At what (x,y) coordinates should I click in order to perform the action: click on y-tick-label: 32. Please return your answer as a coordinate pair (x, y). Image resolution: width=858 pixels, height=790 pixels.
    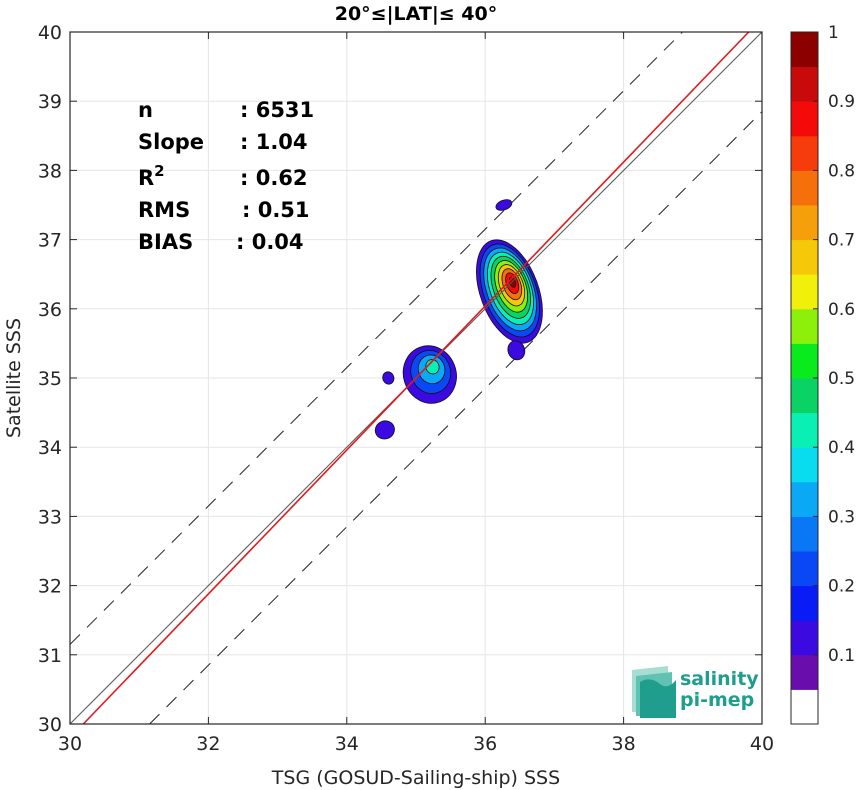
    Looking at the image, I should click on (50, 587).